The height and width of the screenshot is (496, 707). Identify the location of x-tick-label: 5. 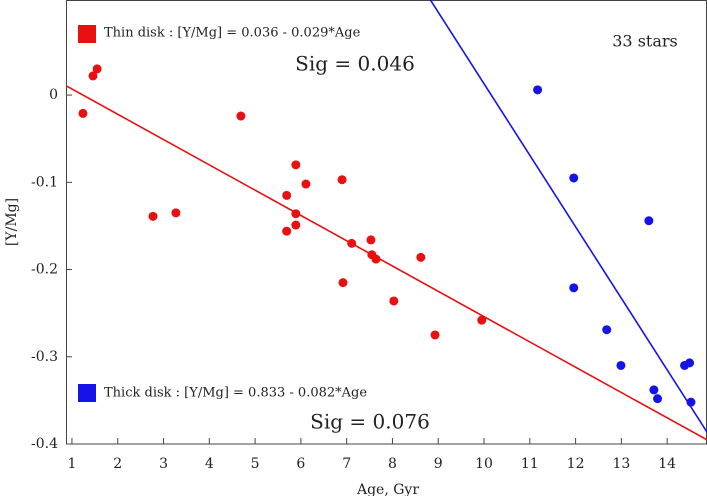
(255, 464).